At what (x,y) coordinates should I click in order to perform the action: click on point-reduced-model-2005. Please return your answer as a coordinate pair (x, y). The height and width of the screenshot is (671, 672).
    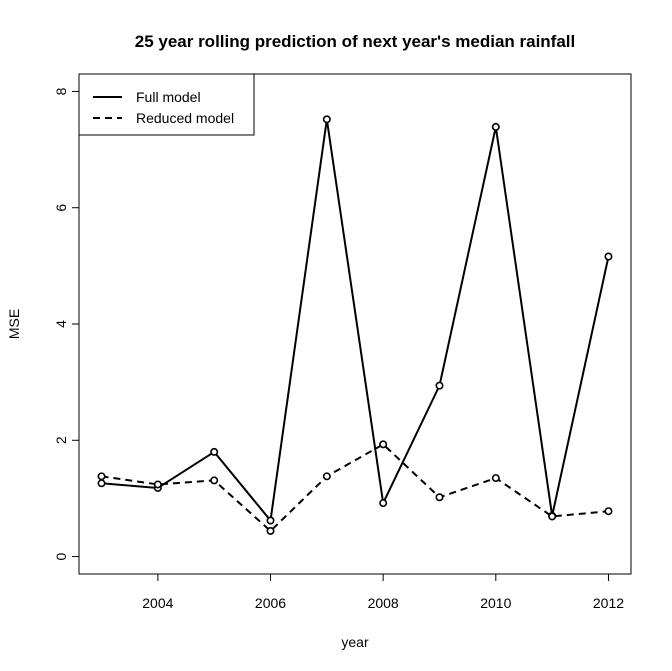
    Looking at the image, I should click on (214, 480).